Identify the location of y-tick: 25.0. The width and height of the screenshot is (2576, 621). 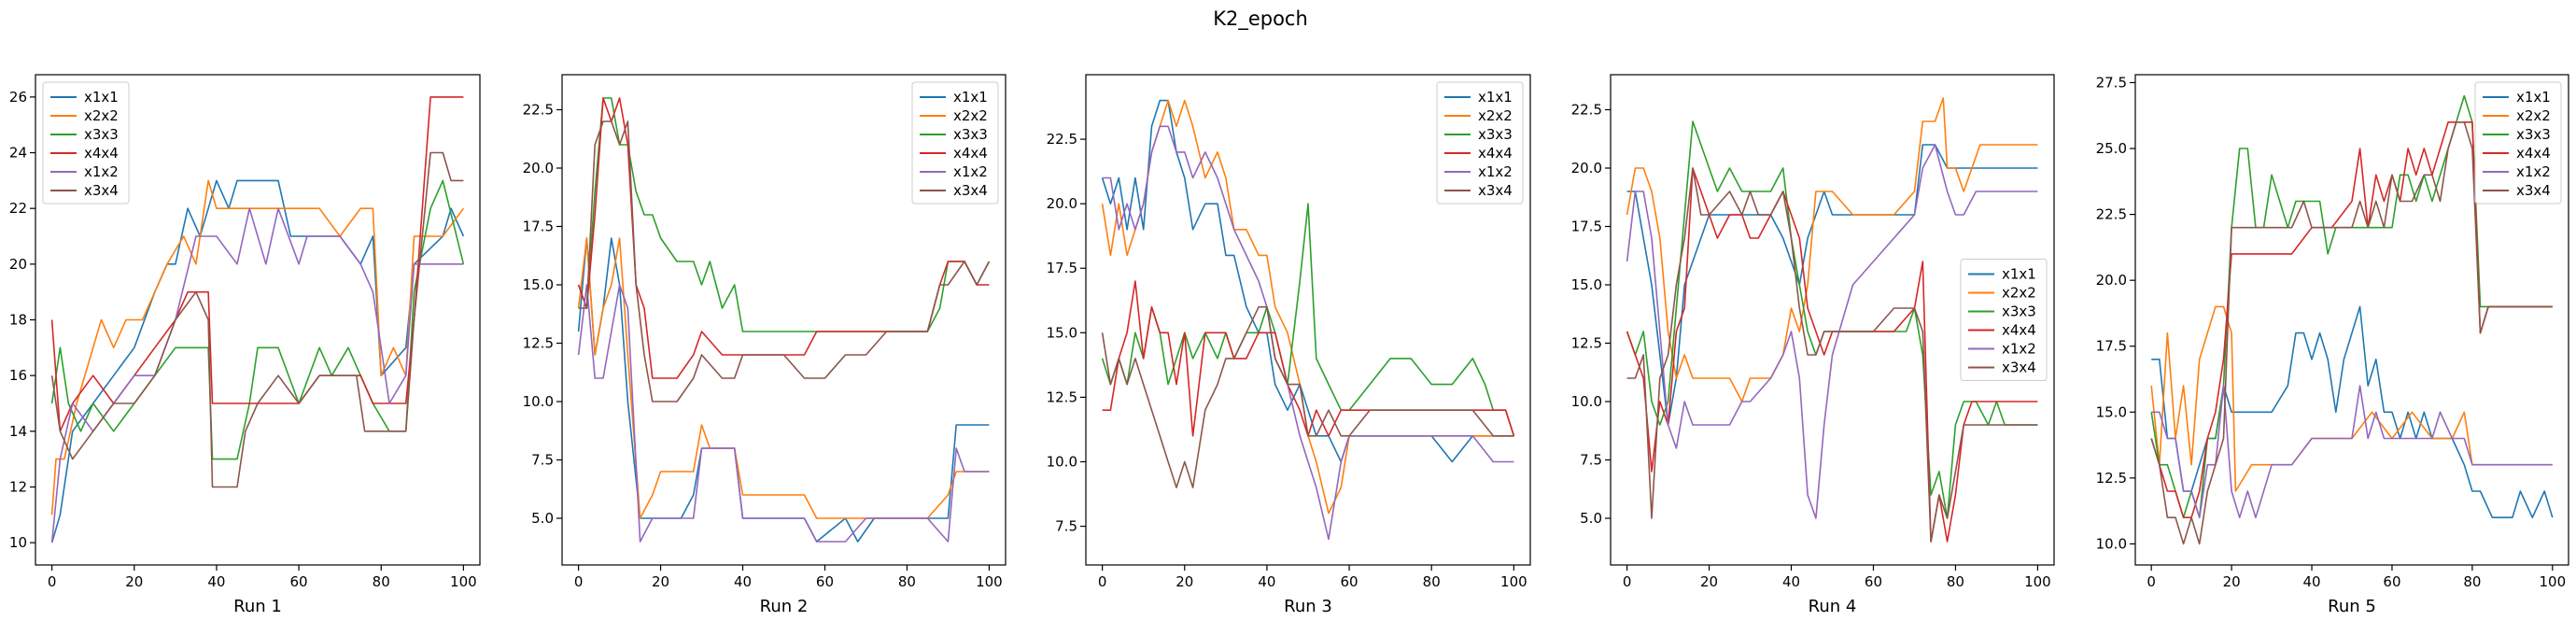
(2116, 149).